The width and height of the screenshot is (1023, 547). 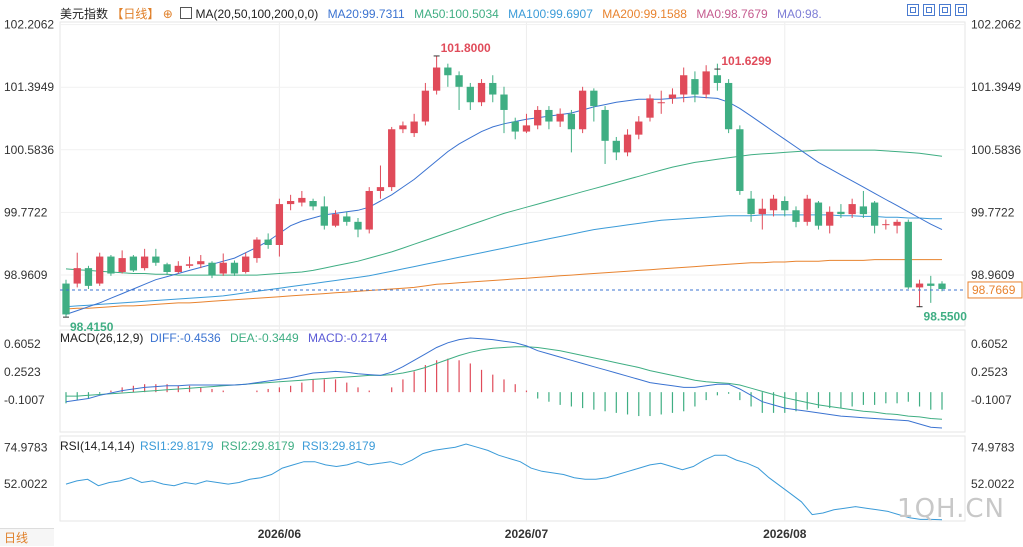 I want to click on ma0-value-a: MA0:98.7679, so click(x=732, y=14).